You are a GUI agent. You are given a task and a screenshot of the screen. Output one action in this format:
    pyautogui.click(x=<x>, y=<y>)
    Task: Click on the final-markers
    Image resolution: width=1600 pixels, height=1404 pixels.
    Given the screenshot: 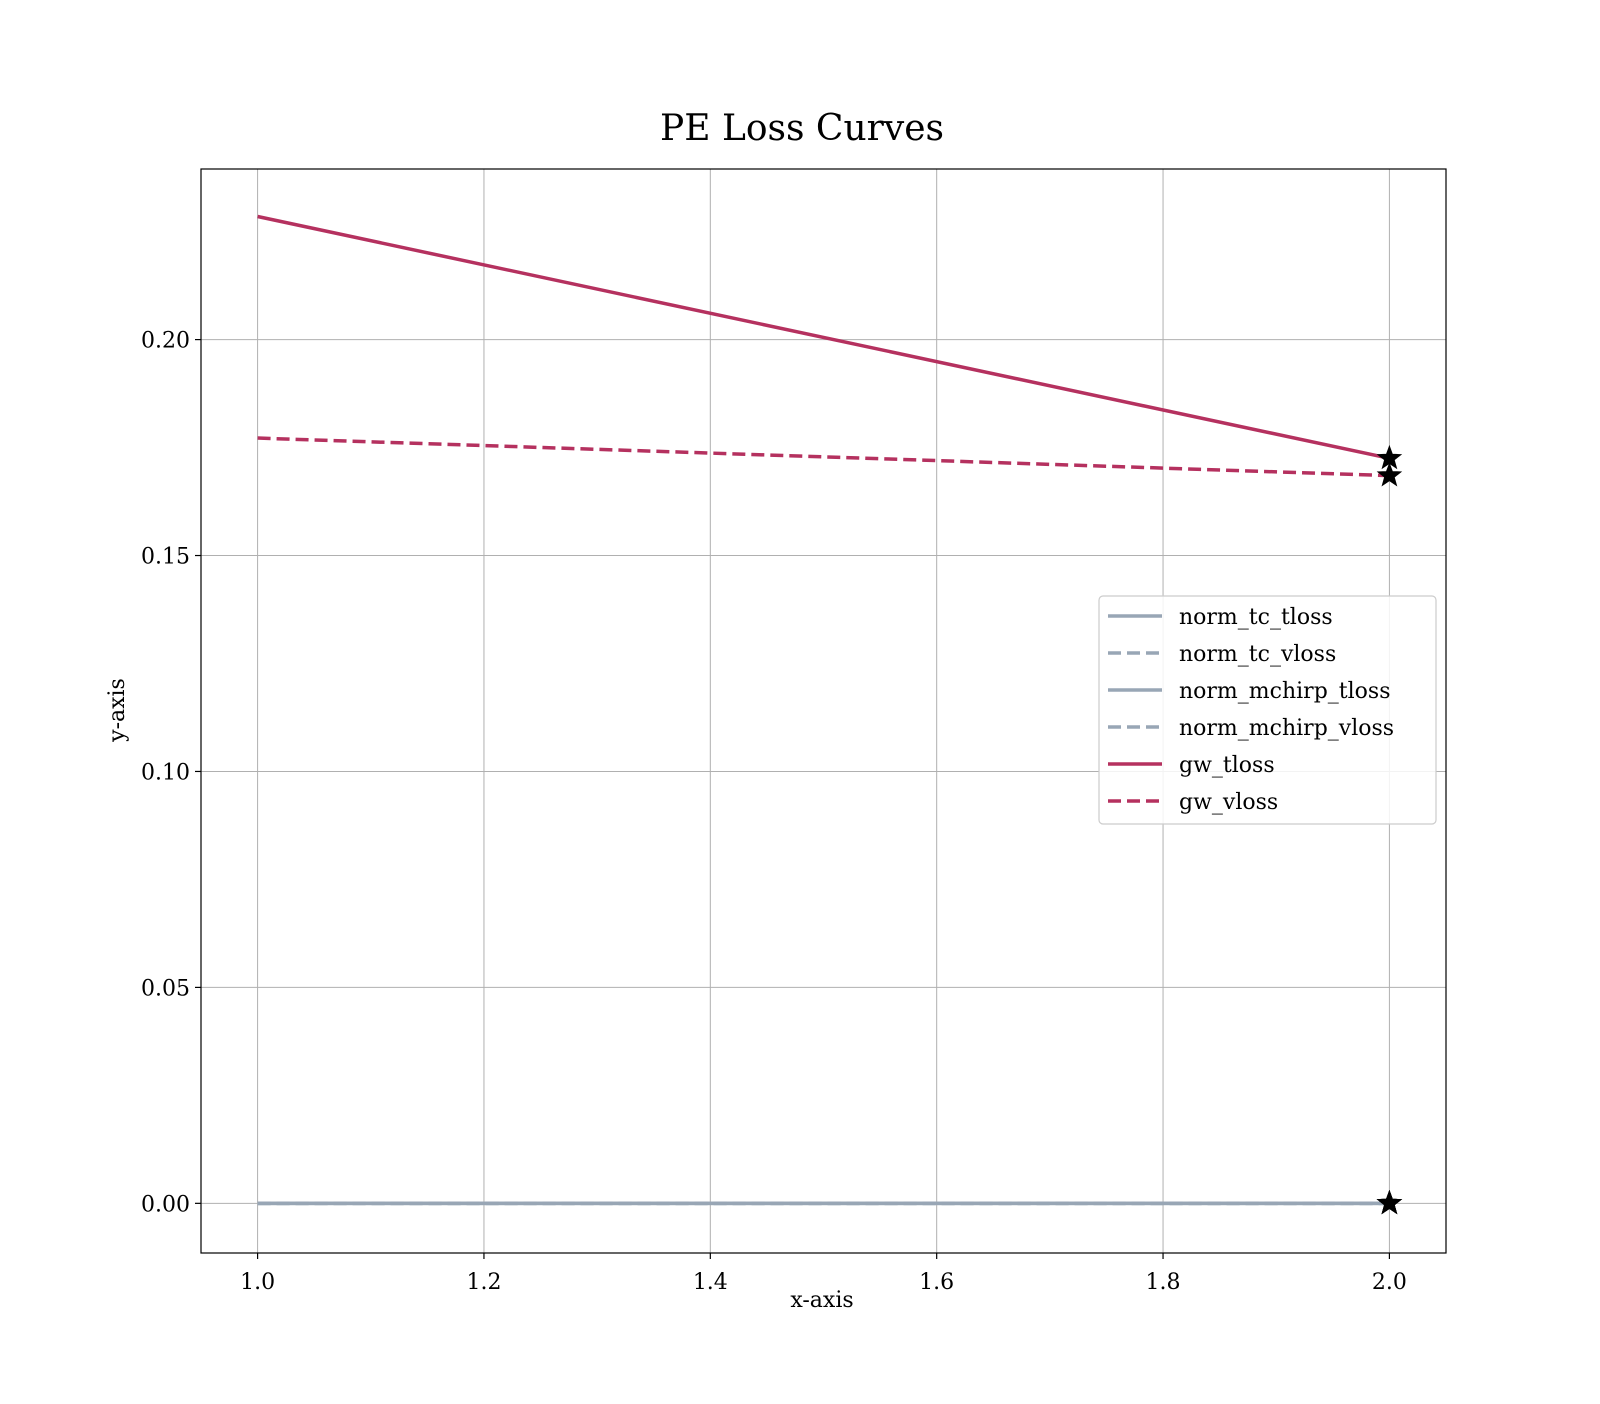 What is the action you would take?
    pyautogui.click(x=1389, y=829)
    